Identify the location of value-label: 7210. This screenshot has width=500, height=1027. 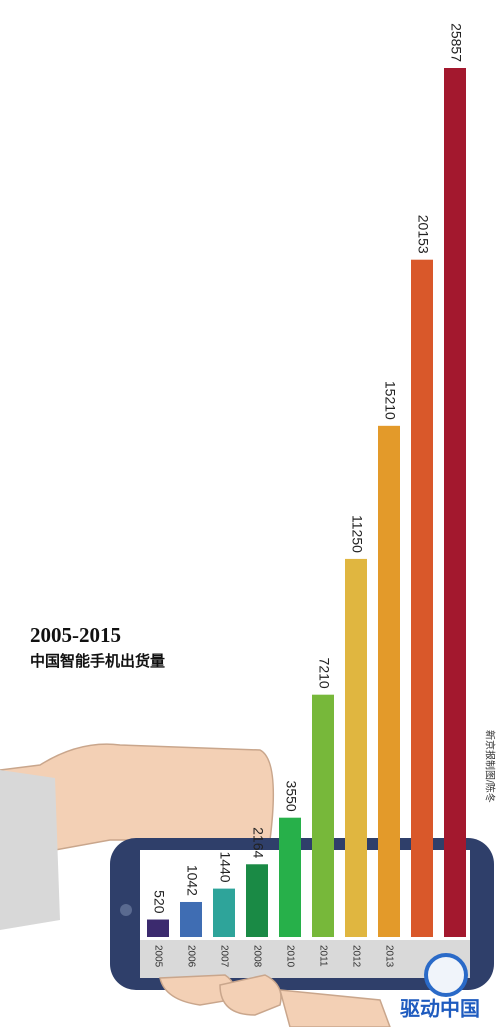
(324, 673).